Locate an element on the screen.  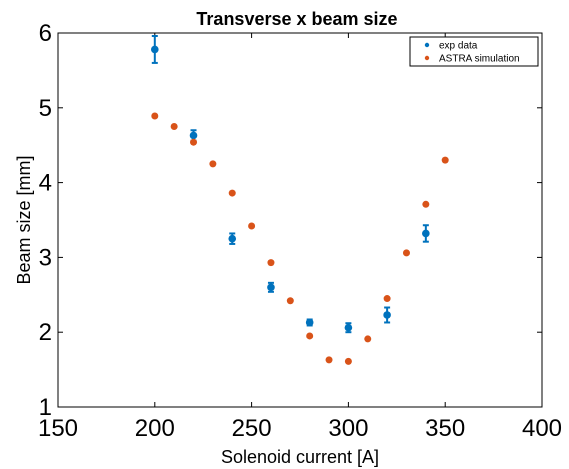
x-tick-label: 250 is located at coordinates (252, 428).